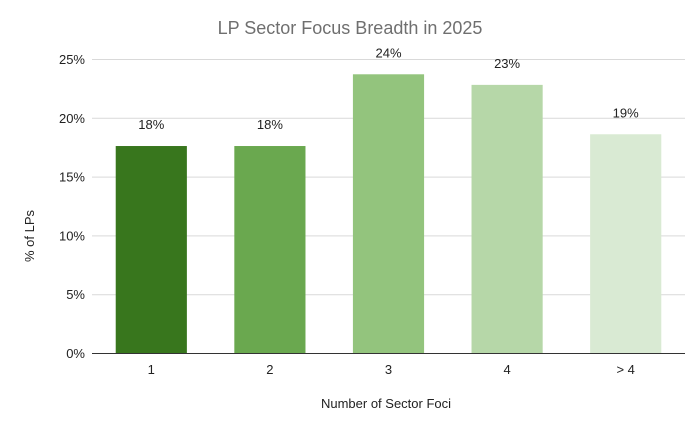 The height and width of the screenshot is (431, 700). I want to click on data-labels-group: 18% 18% 24% 23% 19%, so click(388, 88).